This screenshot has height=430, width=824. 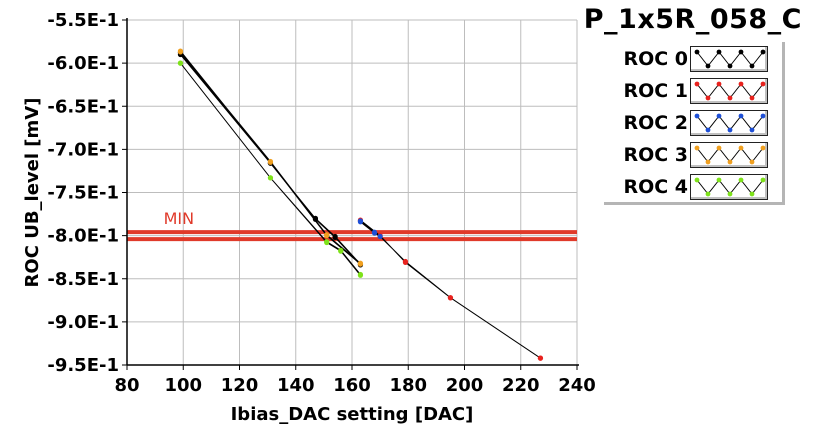 What do you see at coordinates (408, 385) in the screenshot?
I see `x-tick-label: 180` at bounding box center [408, 385].